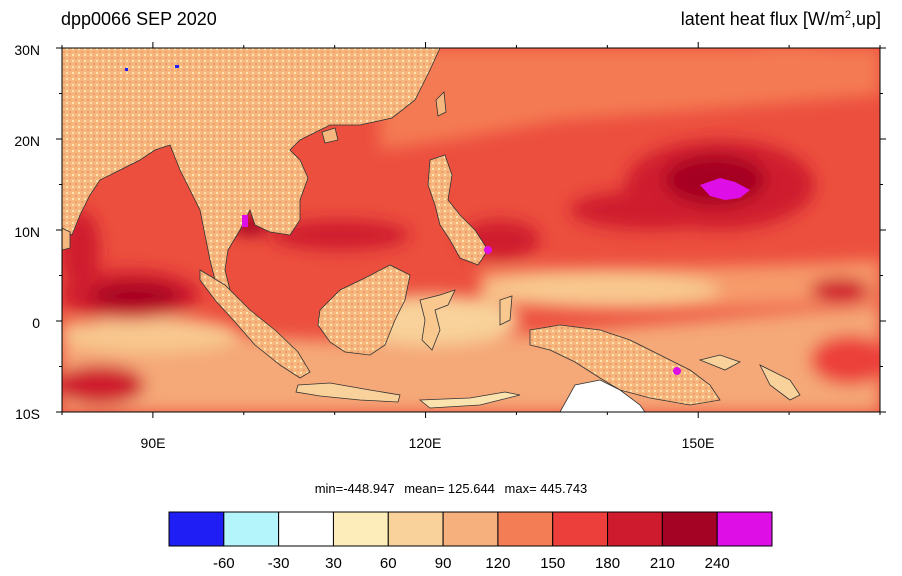 The image size is (902, 576). I want to click on lat-label-10s: 10S, so click(27, 414).